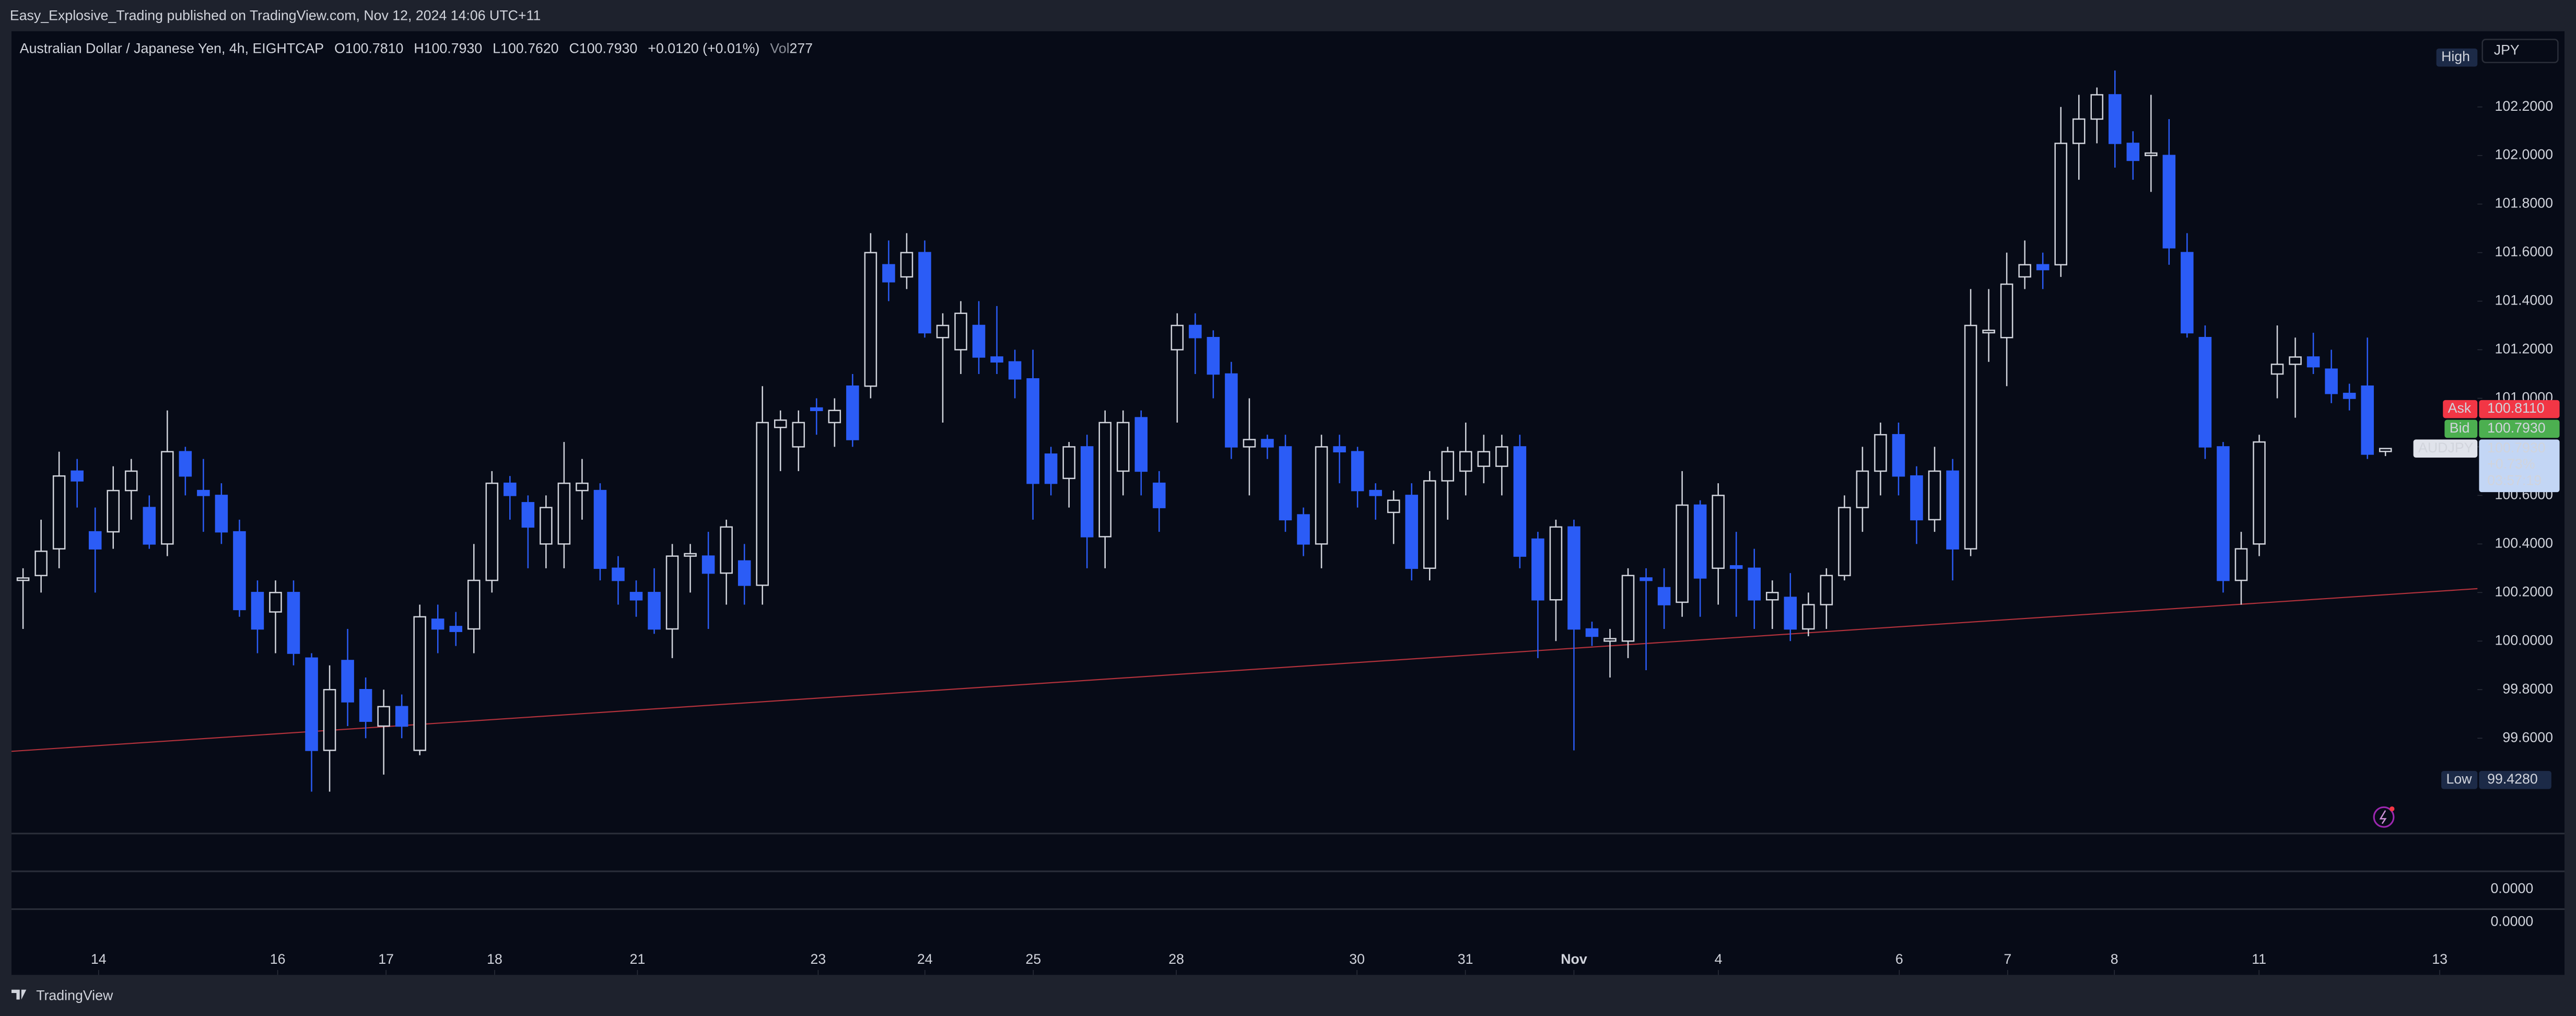 The image size is (2576, 1016). What do you see at coordinates (529, 48) in the screenshot?
I see `l-value: 100.7620` at bounding box center [529, 48].